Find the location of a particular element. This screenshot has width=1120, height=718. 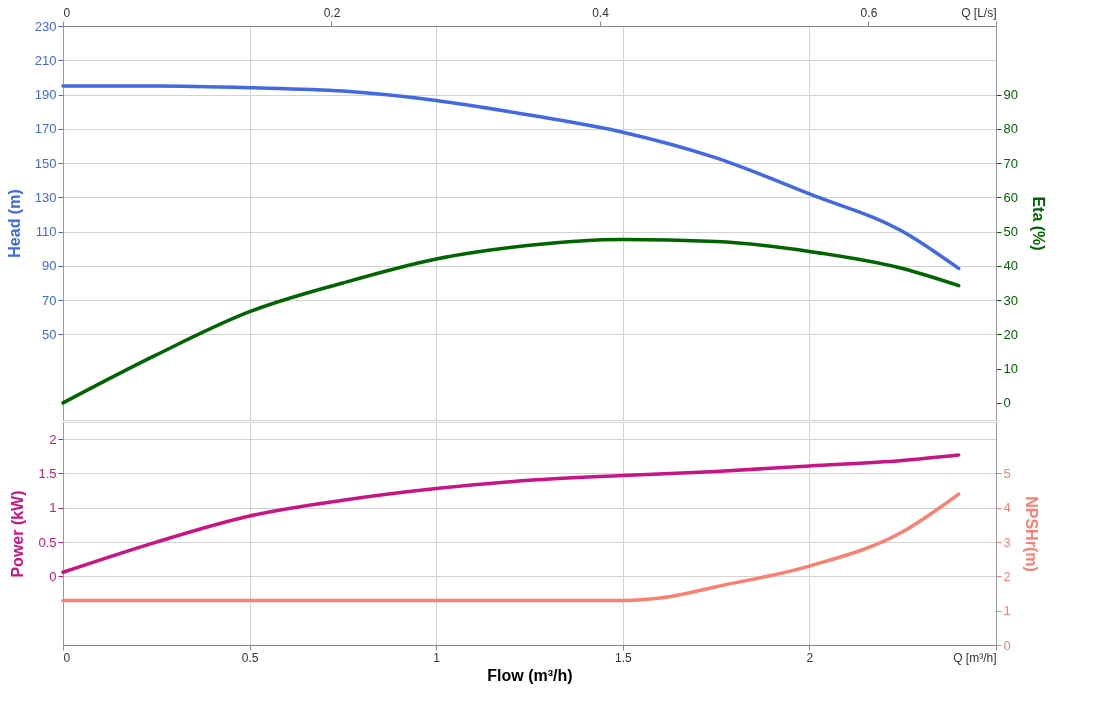

x-tick-label: Q [m³/h] is located at coordinates (975, 657).